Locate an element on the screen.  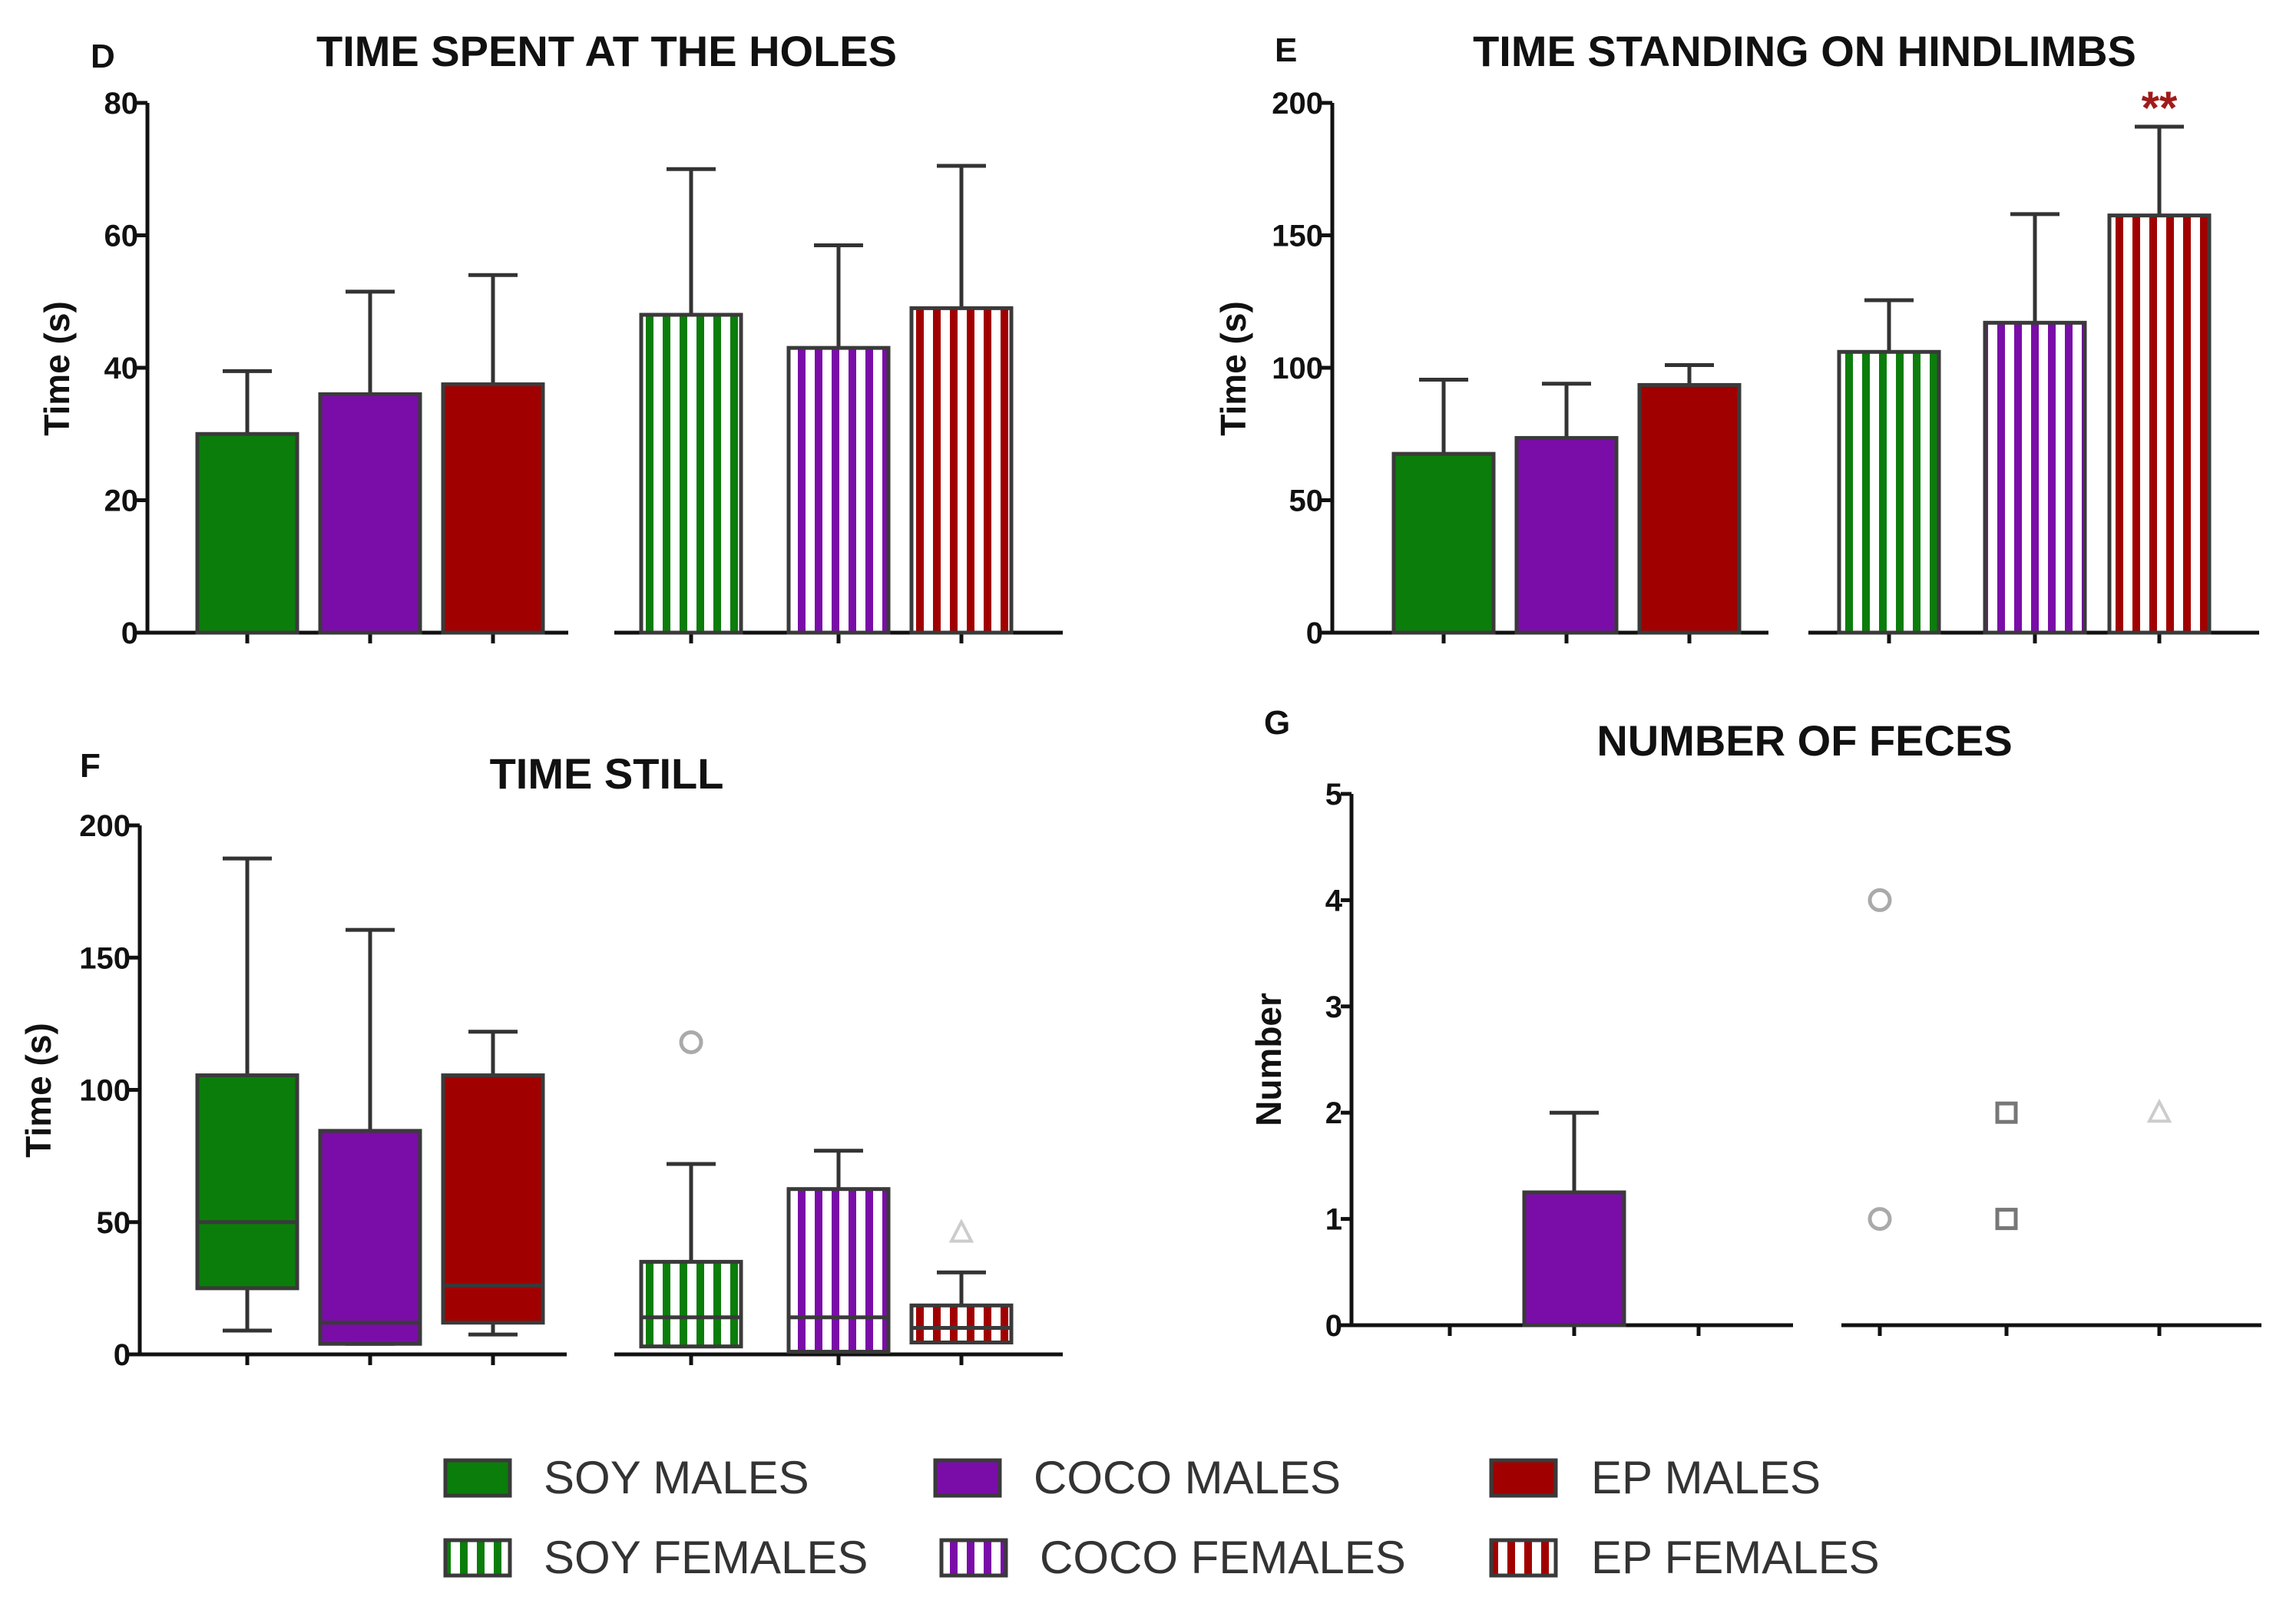
y-ticks: 0 1 2 3 4 5 is located at coordinates (1793, 1061).